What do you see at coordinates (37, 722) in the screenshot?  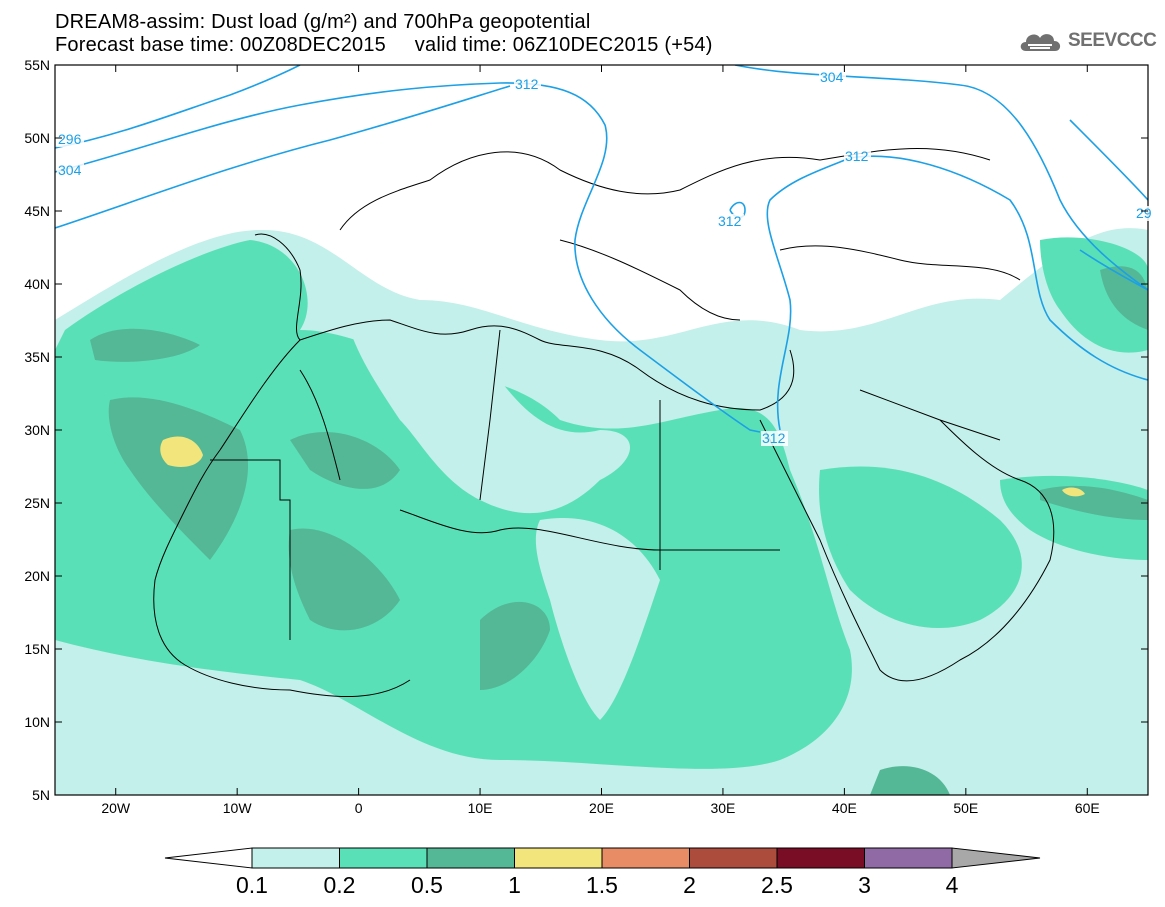 I see `lat-label: 10N` at bounding box center [37, 722].